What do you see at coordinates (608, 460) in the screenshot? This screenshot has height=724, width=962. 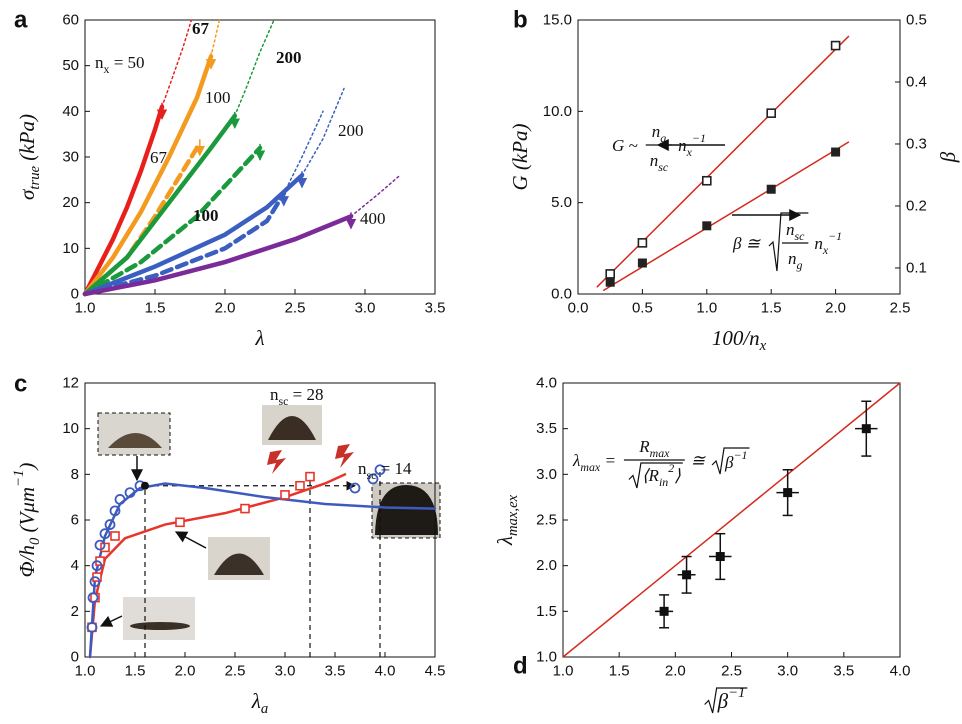 I see `text-part: =` at bounding box center [608, 460].